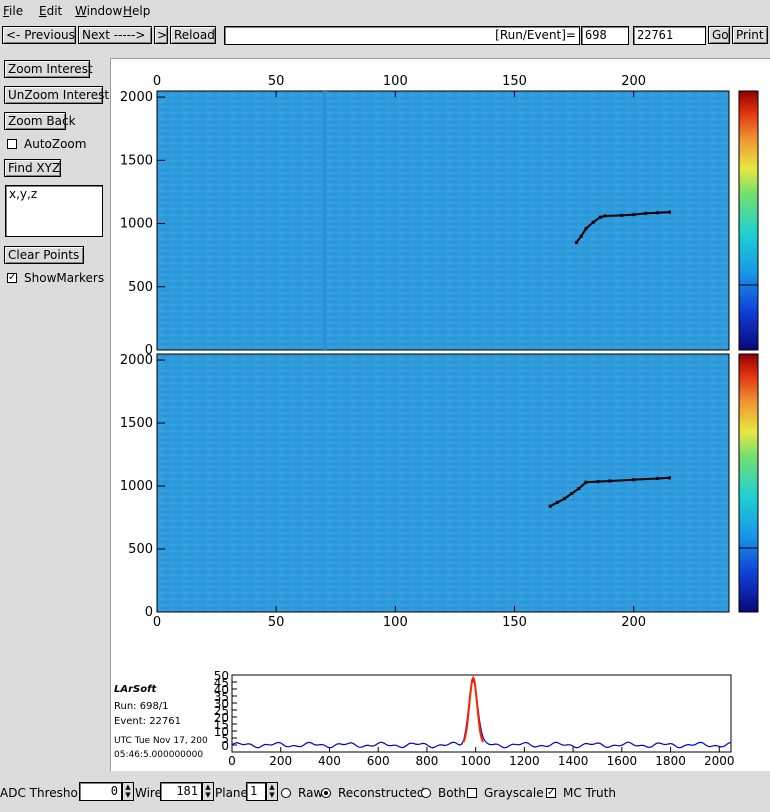 The height and width of the screenshot is (812, 770). I want to click on both-label: Both, so click(452, 793).